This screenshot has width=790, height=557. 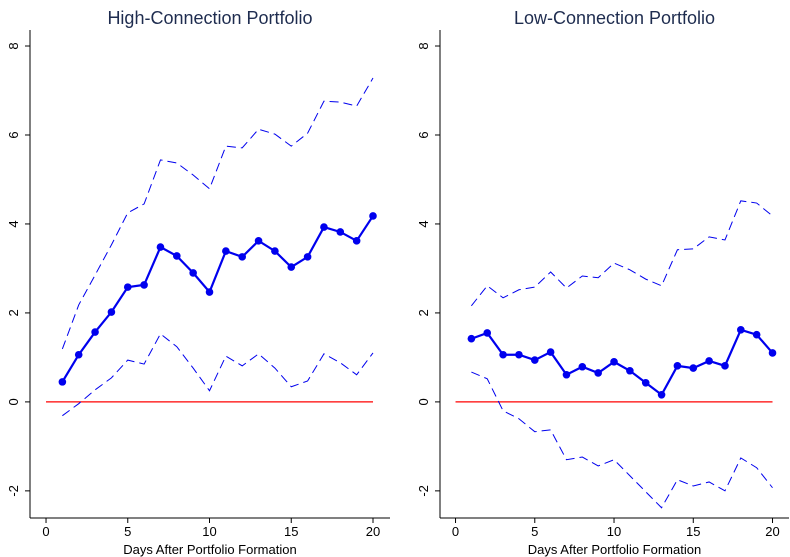 I want to click on chart-title: High-Connection Portfolio, so click(x=209, y=18).